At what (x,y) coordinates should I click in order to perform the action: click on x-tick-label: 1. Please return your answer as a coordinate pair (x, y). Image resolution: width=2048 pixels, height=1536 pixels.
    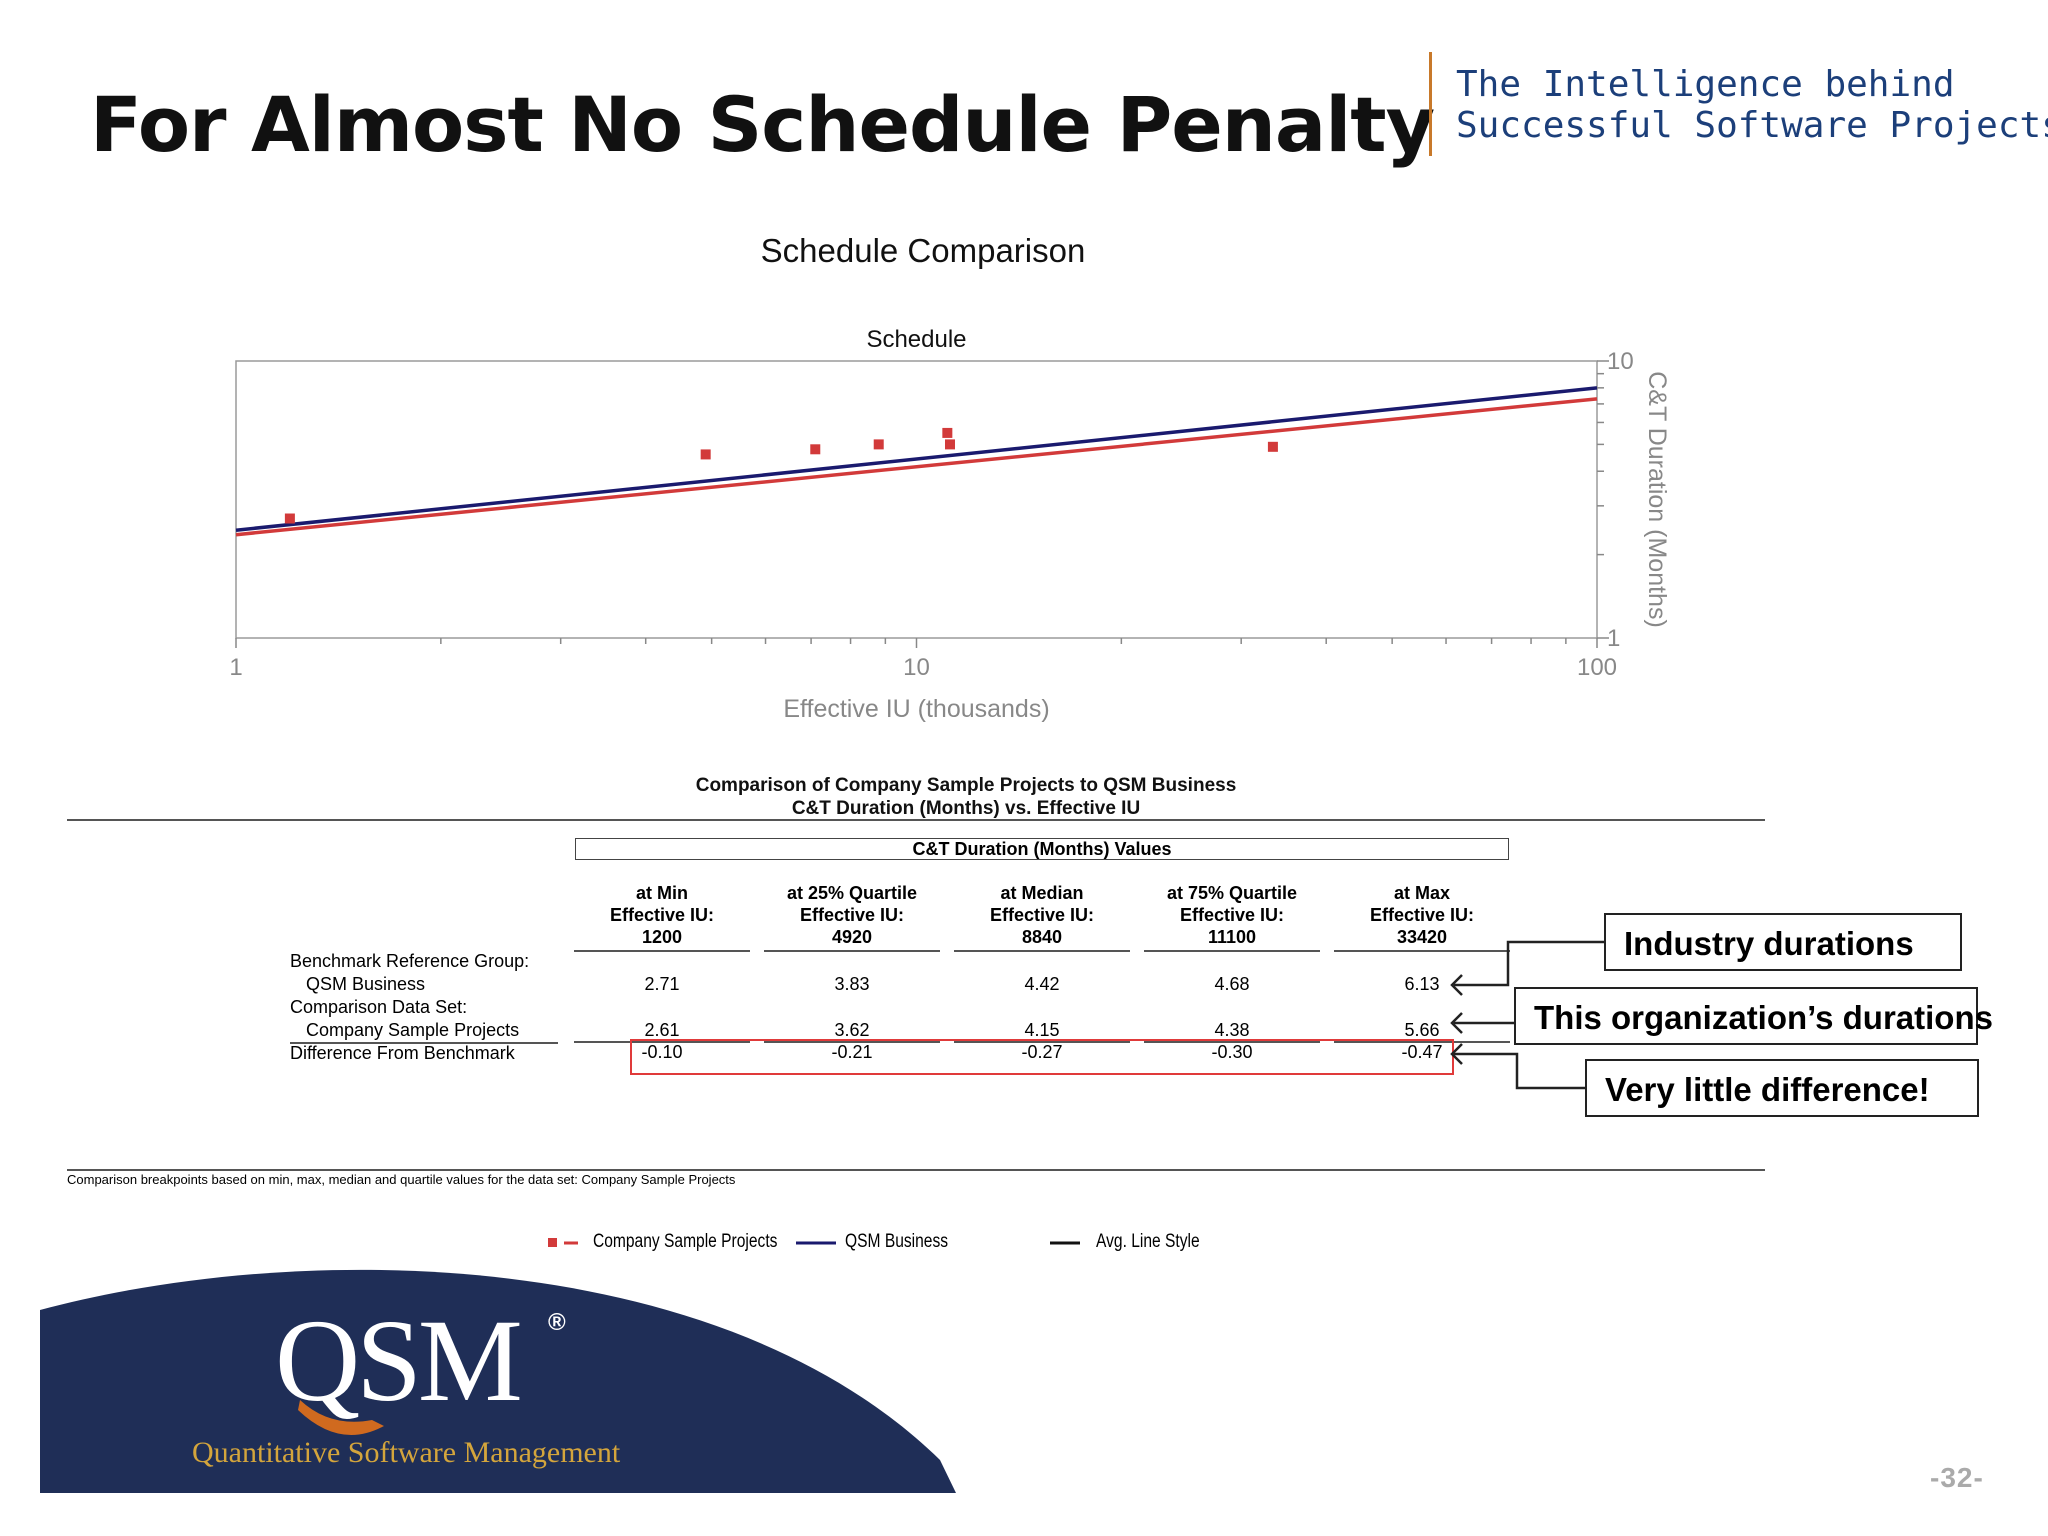
    Looking at the image, I should click on (235, 667).